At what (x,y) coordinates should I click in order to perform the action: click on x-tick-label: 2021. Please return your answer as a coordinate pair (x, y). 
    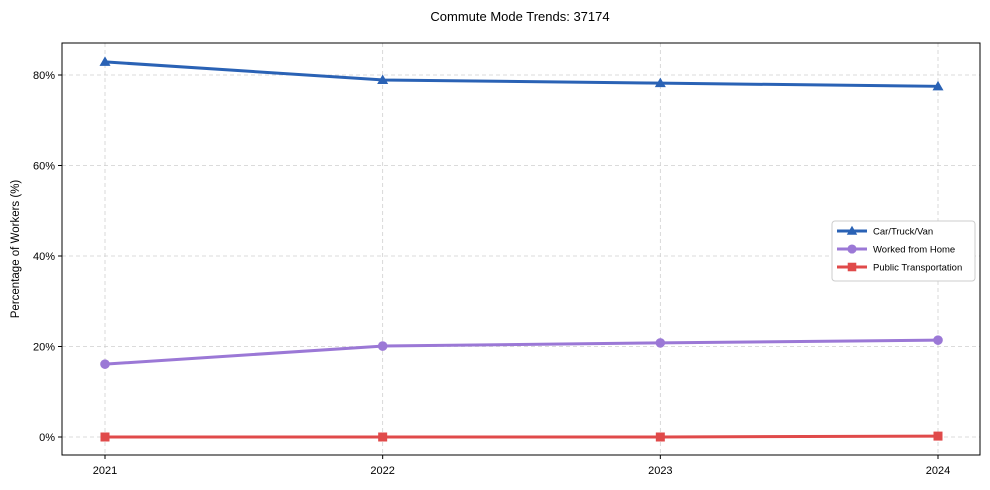
    Looking at the image, I should click on (105, 471).